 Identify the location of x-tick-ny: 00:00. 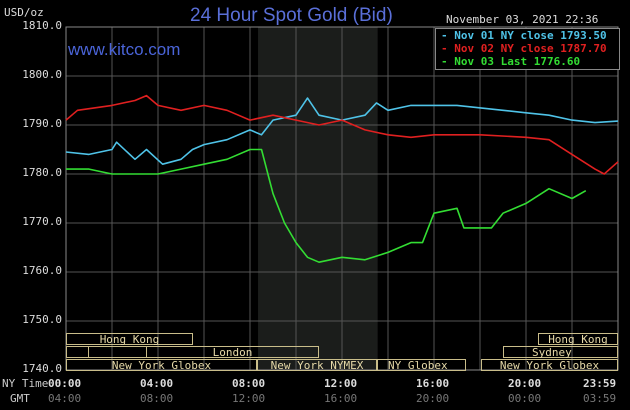
(65, 383).